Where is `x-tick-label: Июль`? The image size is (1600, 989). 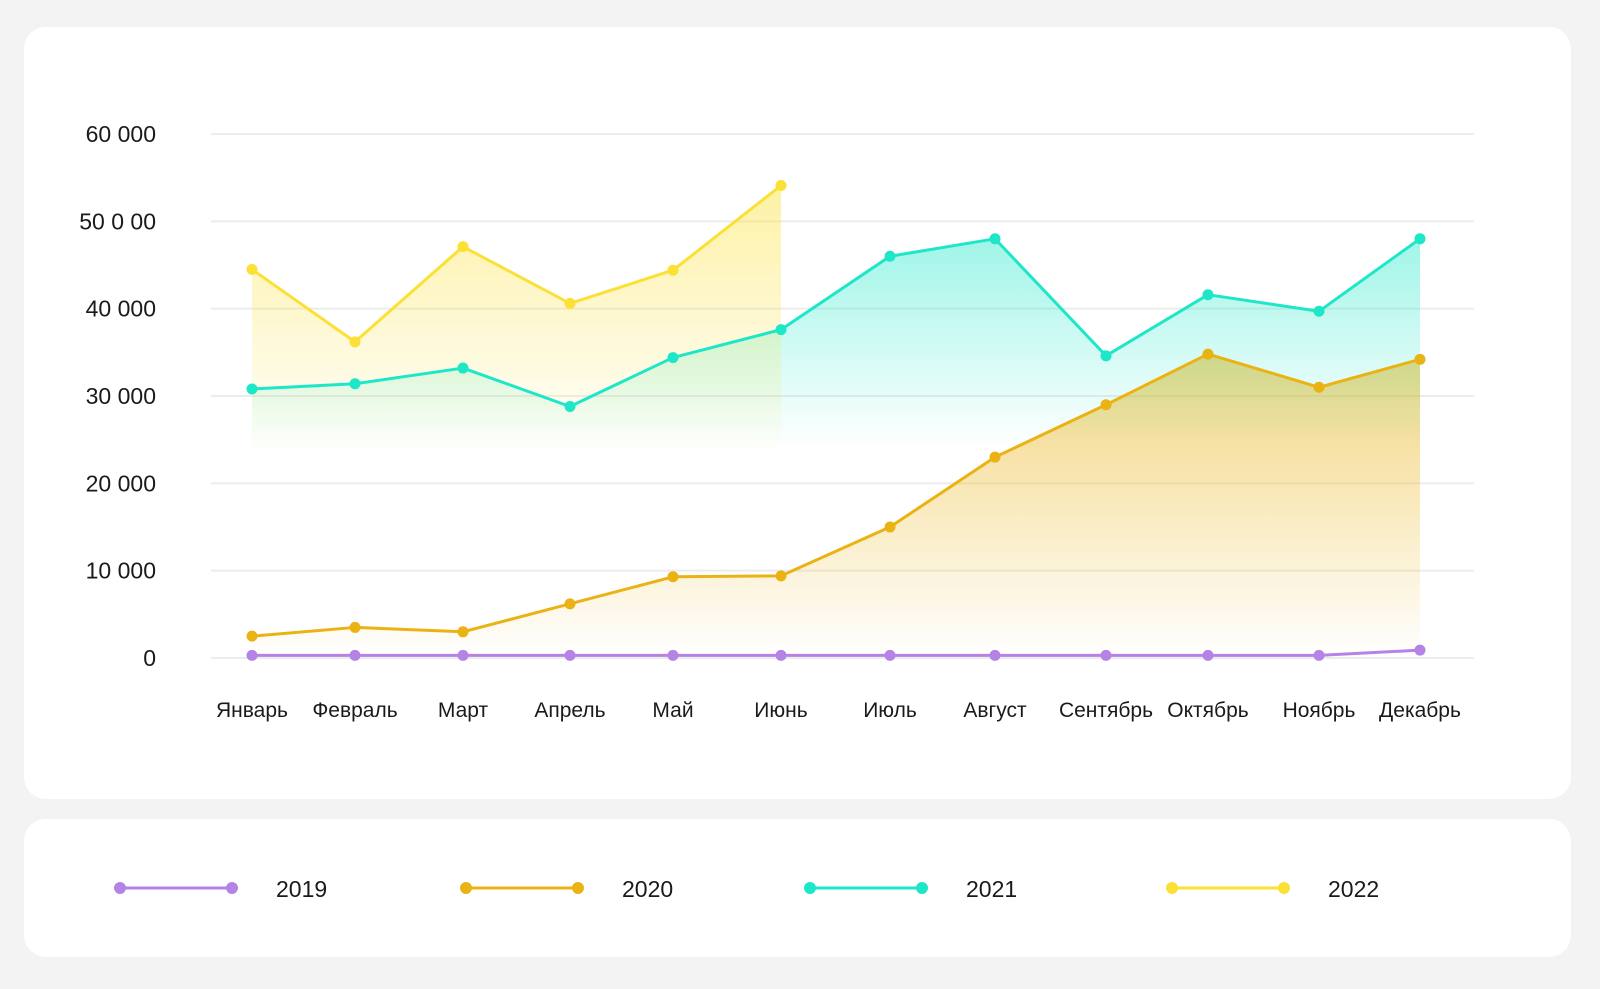 x-tick-label: Июль is located at coordinates (890, 710).